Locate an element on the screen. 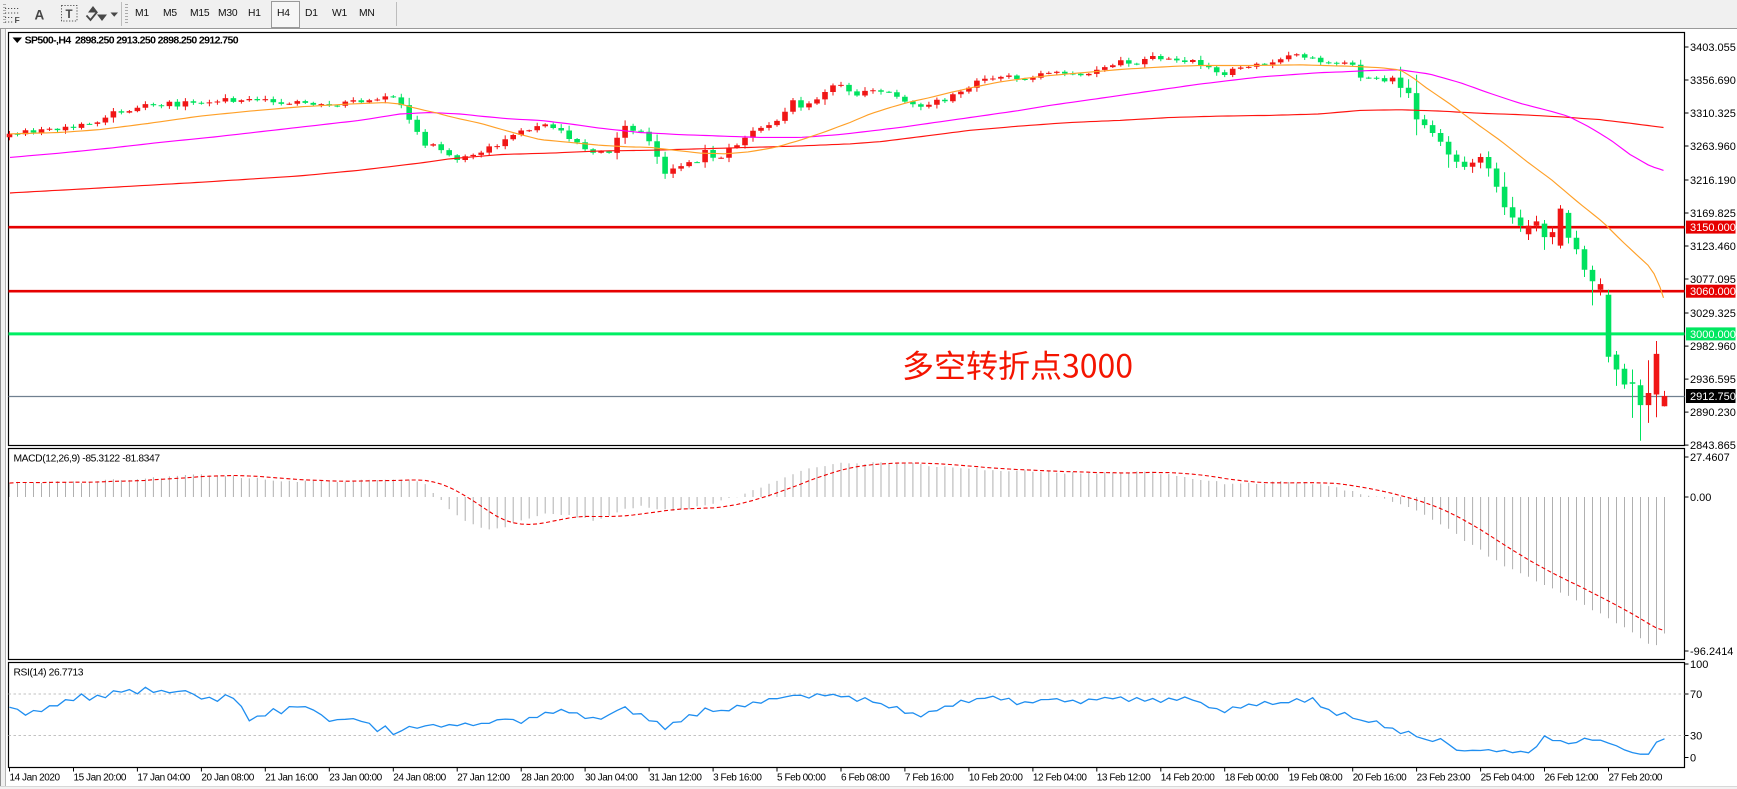 The image size is (1737, 789). svg-text: 19 Feb 08:00 is located at coordinates (1316, 778).